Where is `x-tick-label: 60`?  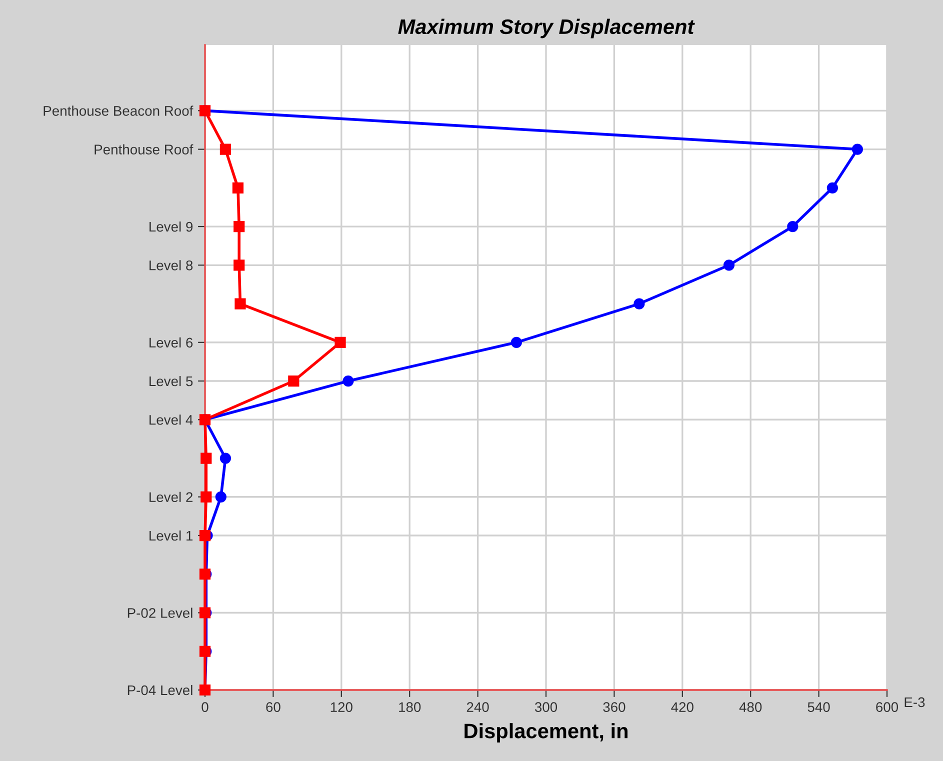
x-tick-label: 60 is located at coordinates (273, 707).